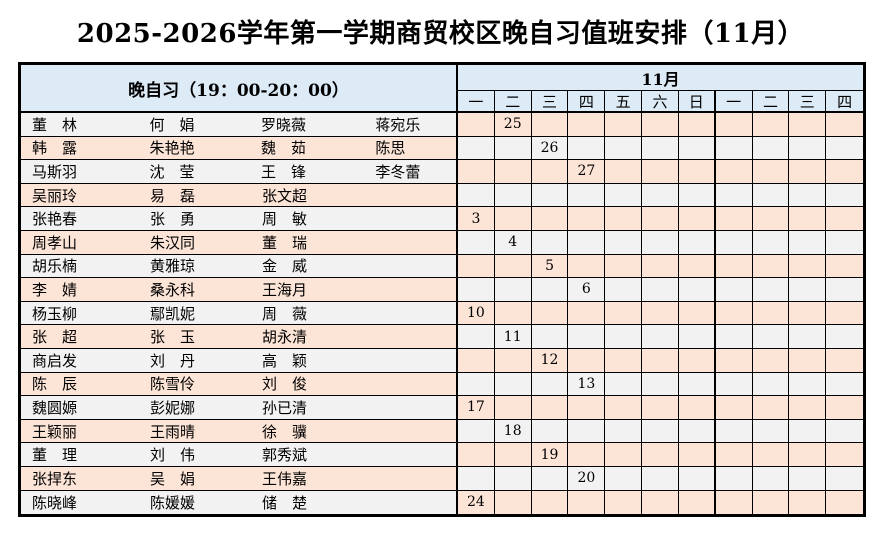  What do you see at coordinates (55, 360) in the screenshot?
I see `teacher-name: 商启发` at bounding box center [55, 360].